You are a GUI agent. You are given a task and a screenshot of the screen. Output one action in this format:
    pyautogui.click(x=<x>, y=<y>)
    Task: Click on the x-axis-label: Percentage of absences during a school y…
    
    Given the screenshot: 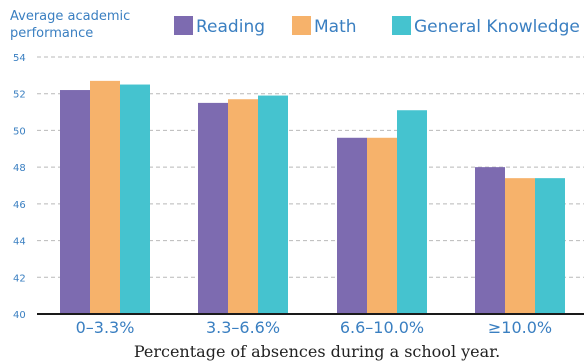 What is the action you would take?
    pyautogui.click(x=317, y=351)
    